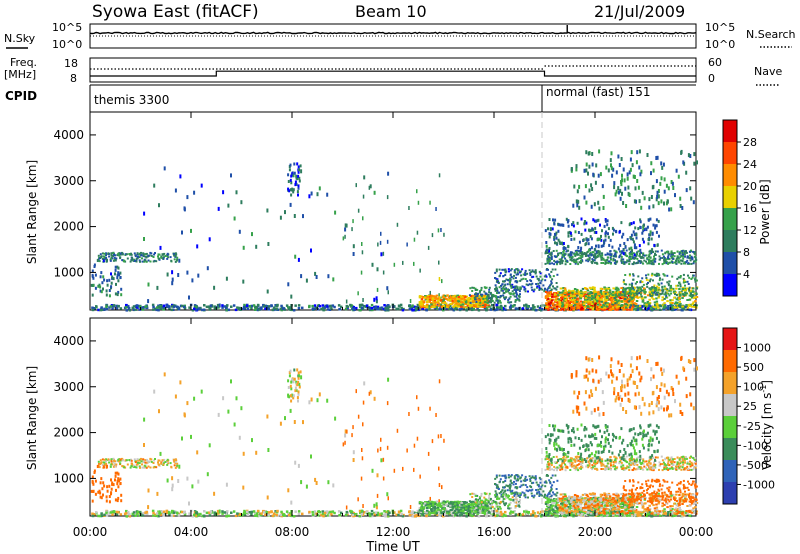  What do you see at coordinates (765, 211) in the screenshot?
I see `power-colorbar-label: Power [dB]` at bounding box center [765, 211].